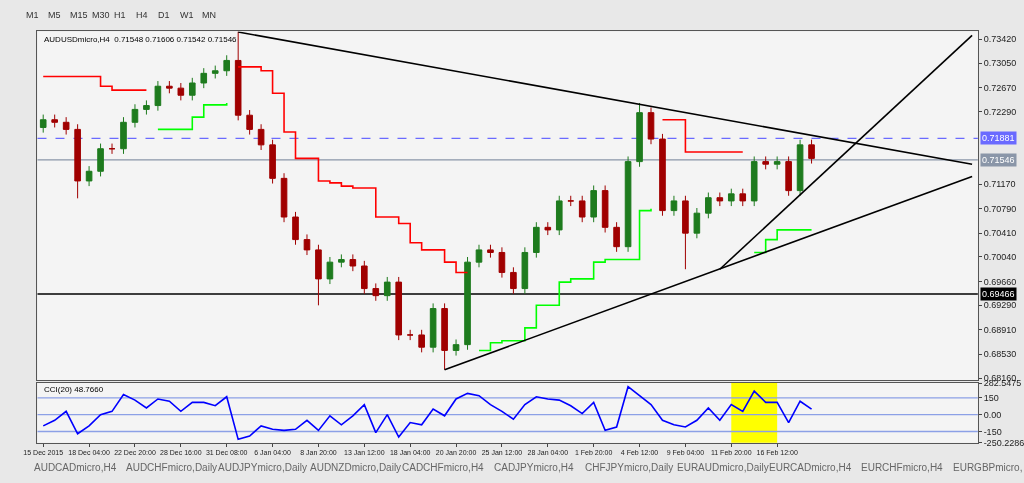  I want to click on text: CHFJPYmicro,Daily, so click(629, 467).